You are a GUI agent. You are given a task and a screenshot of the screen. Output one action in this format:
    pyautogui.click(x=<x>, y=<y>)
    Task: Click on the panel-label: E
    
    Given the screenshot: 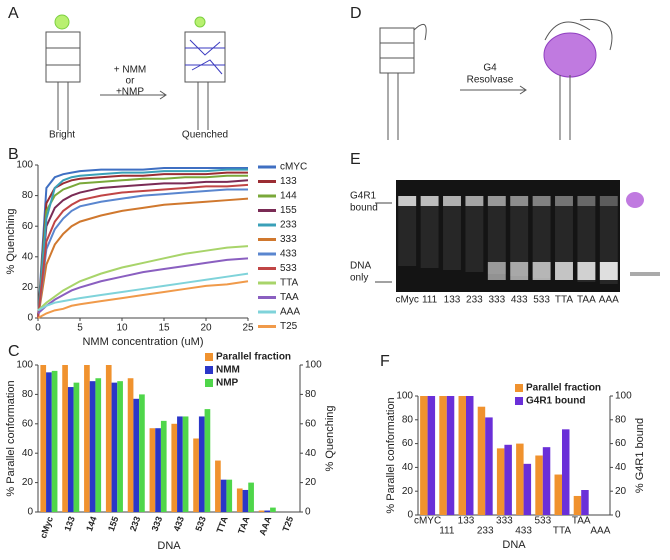 What is the action you would take?
    pyautogui.click(x=355, y=159)
    